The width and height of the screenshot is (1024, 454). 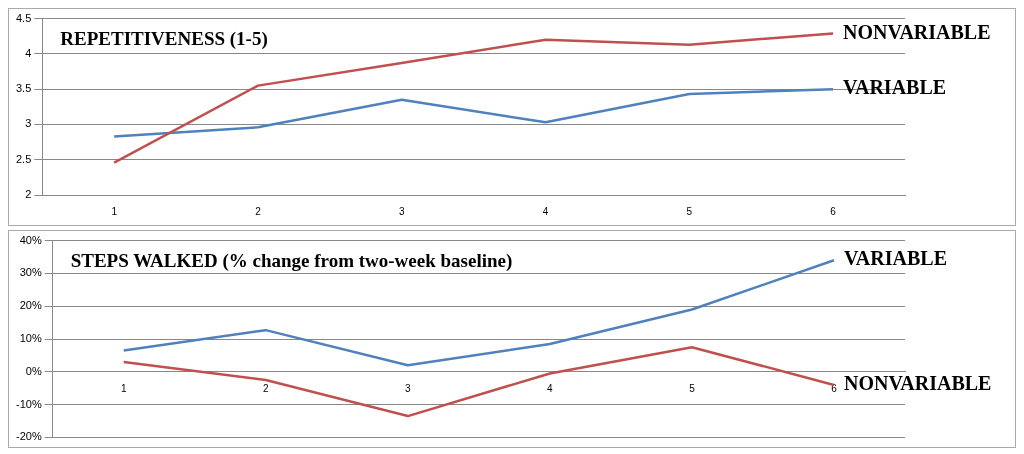 What do you see at coordinates (291, 261) in the screenshot?
I see `text: STEPS WALKED (% change from two-week baseline)` at bounding box center [291, 261].